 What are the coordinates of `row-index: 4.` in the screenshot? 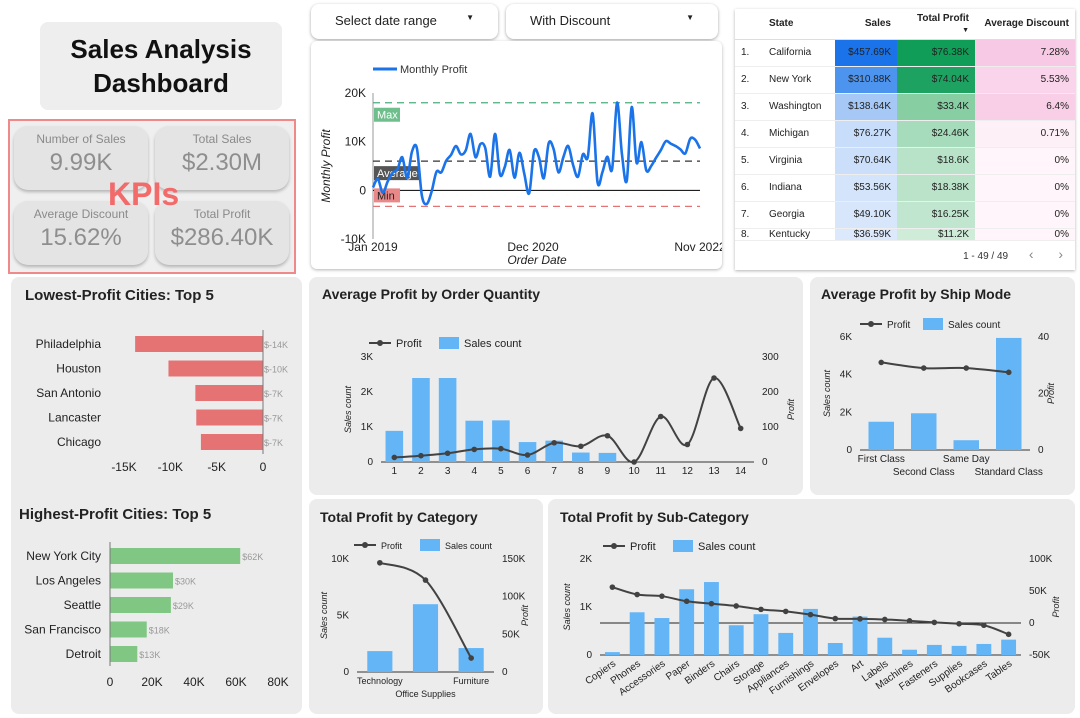 It's located at (749, 134).